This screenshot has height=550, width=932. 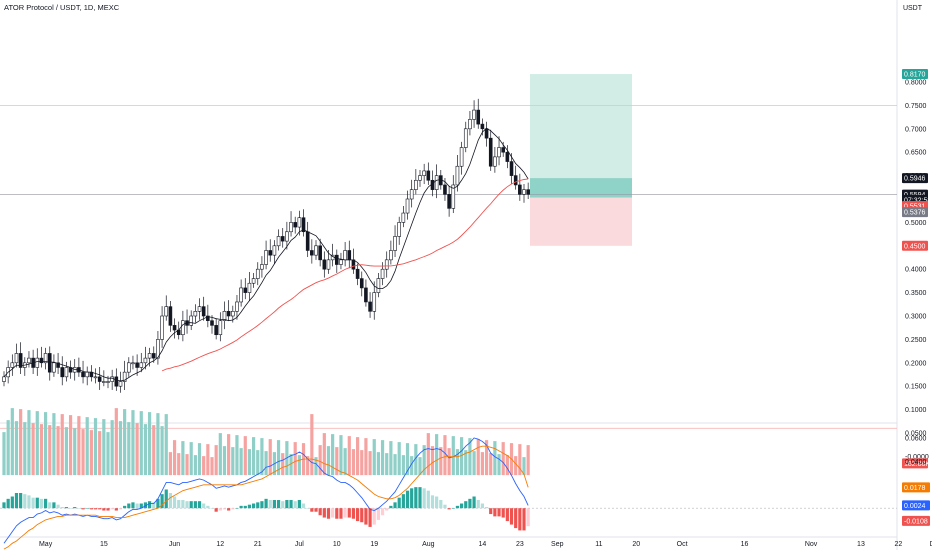 I want to click on price-tag-label: 0.5531, so click(x=915, y=207).